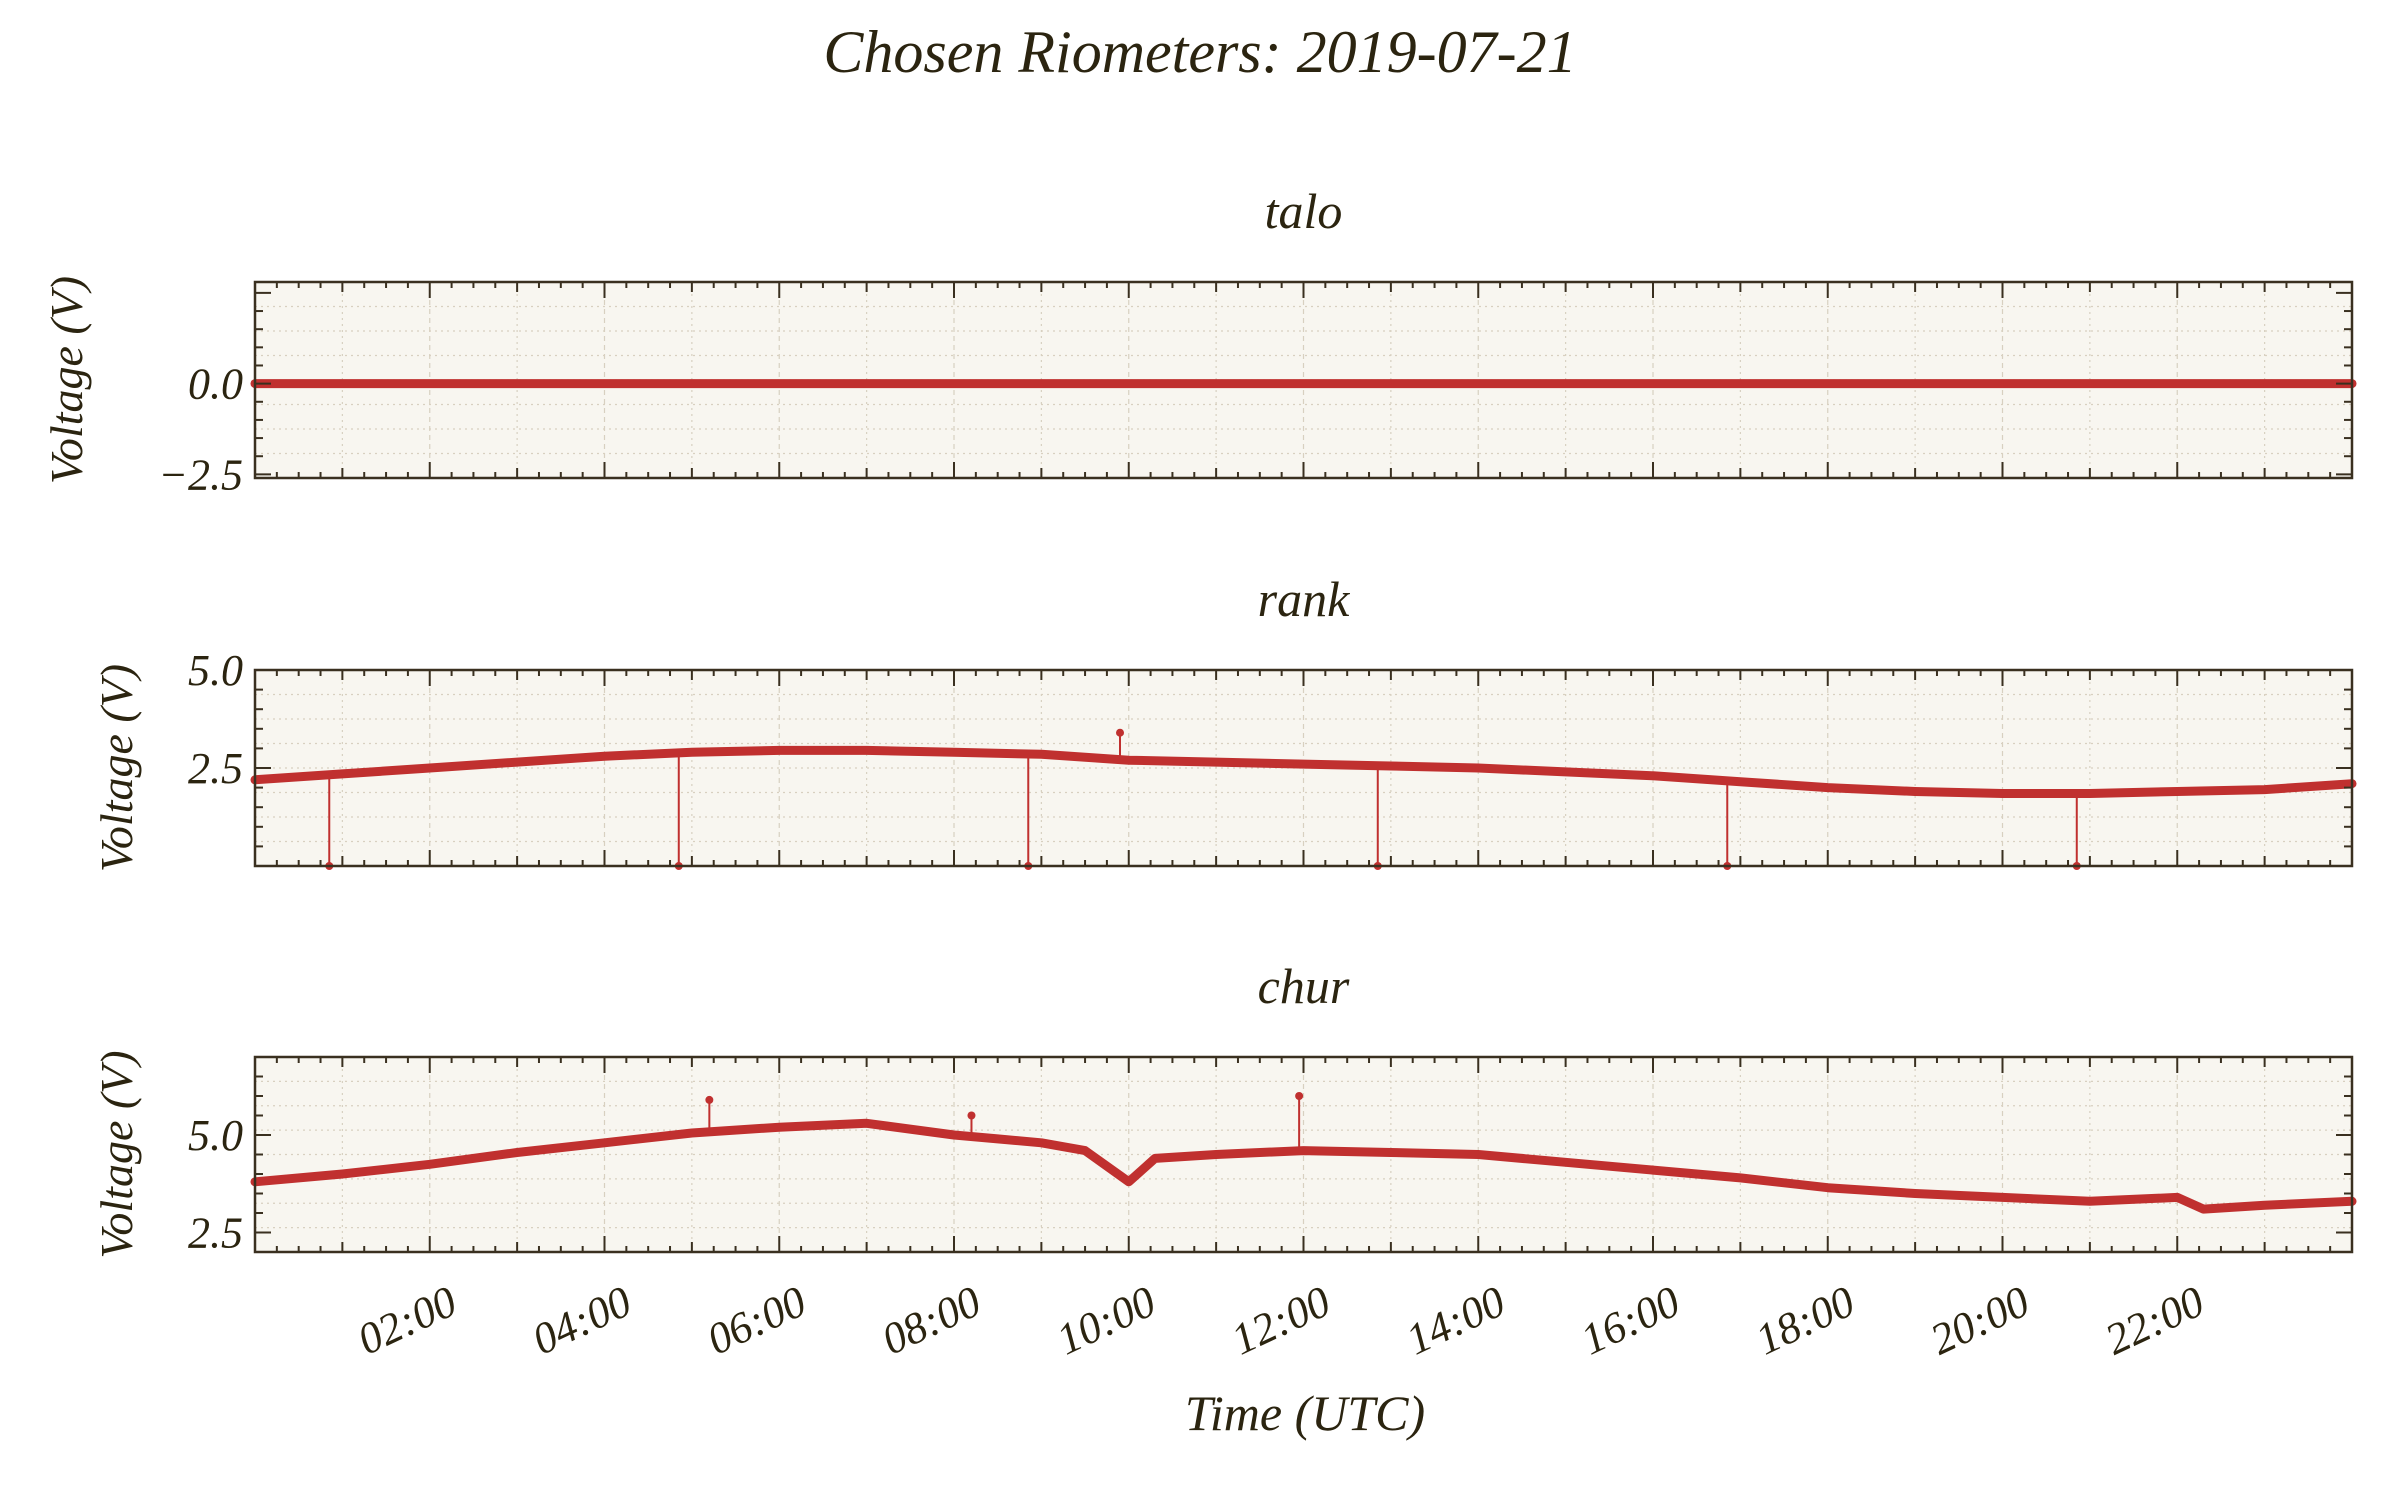  I want to click on figure-title: Chosen Riometers: 2019-07-21, so click(1199, 52).